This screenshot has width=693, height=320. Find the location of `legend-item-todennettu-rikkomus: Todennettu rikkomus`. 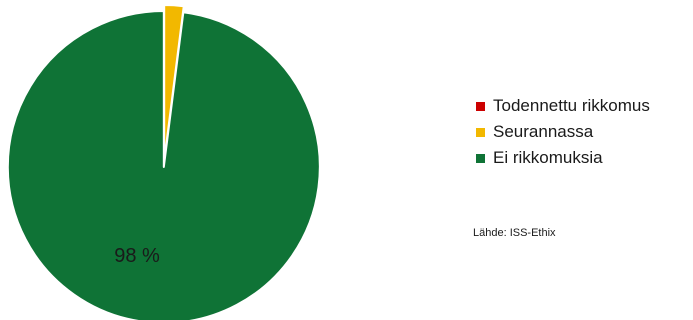

legend-item-todennettu-rikkomus: Todennettu rikkomus is located at coordinates (563, 106).